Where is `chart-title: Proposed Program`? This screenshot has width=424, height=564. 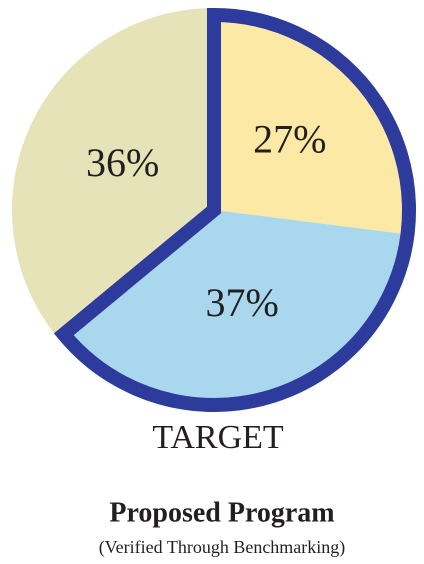 chart-title: Proposed Program is located at coordinates (221, 512).